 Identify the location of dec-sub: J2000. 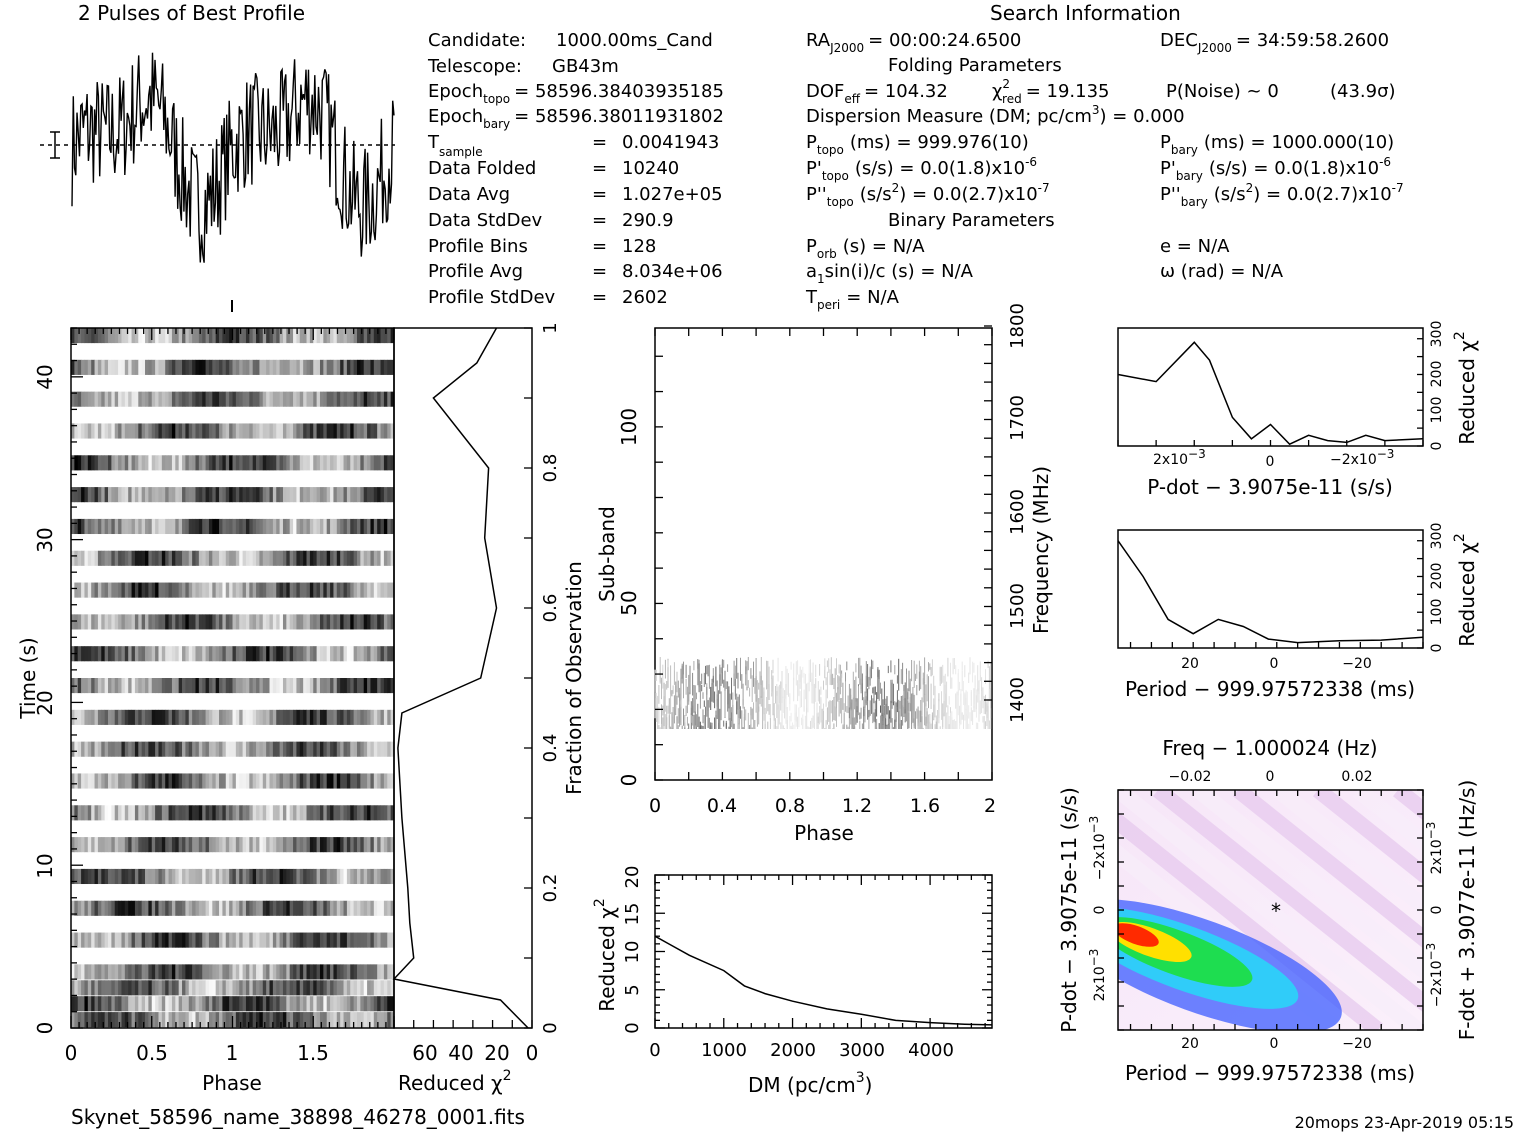
(1214, 48).